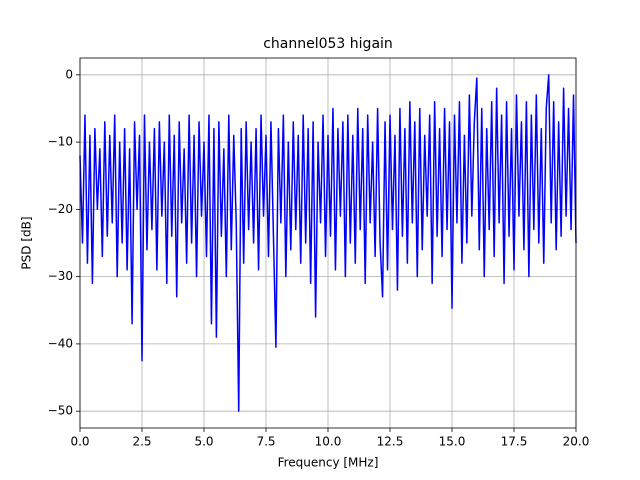  Describe the element at coordinates (69, 74) in the screenshot. I see `y-tick-label: 0` at that location.